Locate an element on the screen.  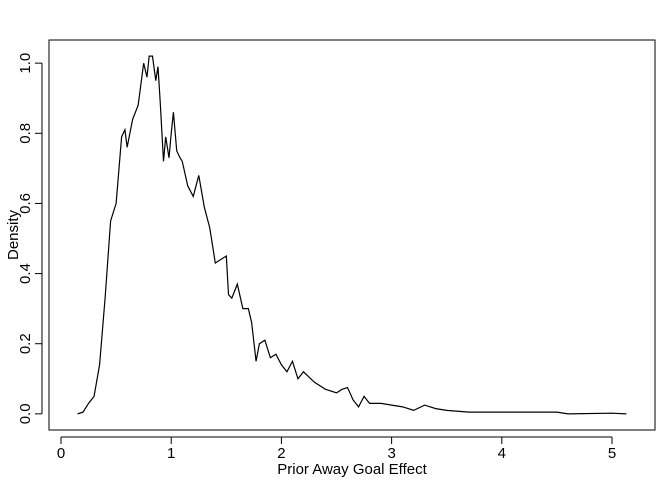
x-tick-label: 0 is located at coordinates (61, 453).